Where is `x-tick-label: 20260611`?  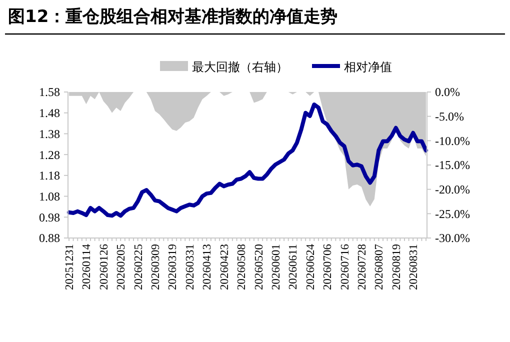 x-tick-label: 20260611 is located at coordinates (294, 267).